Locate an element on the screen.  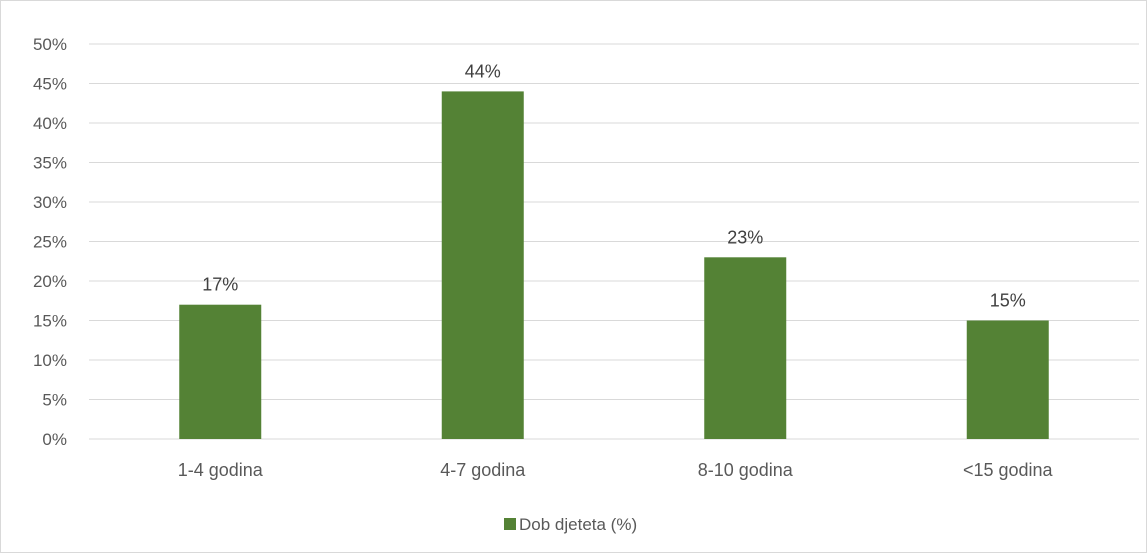
x-category-label: <15 godina is located at coordinates (1008, 470).